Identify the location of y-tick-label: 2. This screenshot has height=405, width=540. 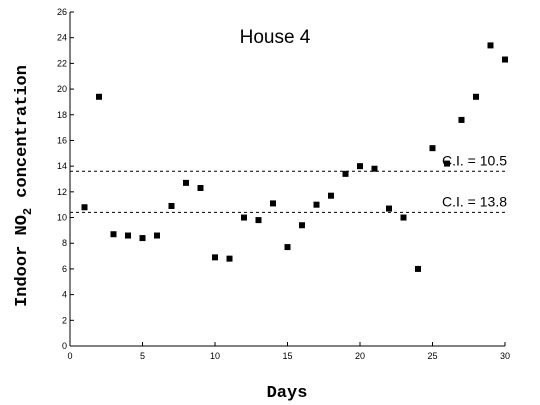
(64, 320).